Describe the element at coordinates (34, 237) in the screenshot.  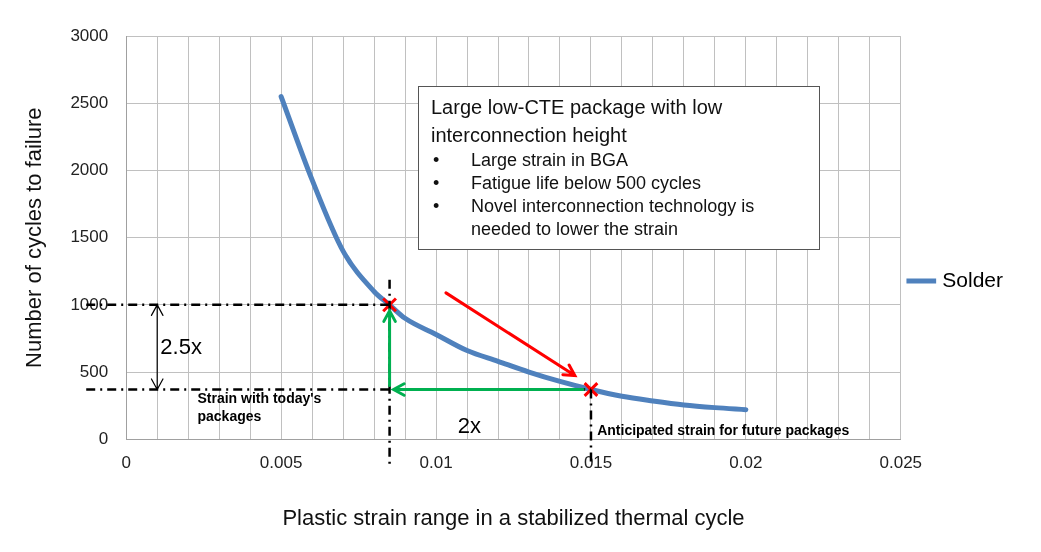
I see `y-axis-title: Number of cycles to failure` at that location.